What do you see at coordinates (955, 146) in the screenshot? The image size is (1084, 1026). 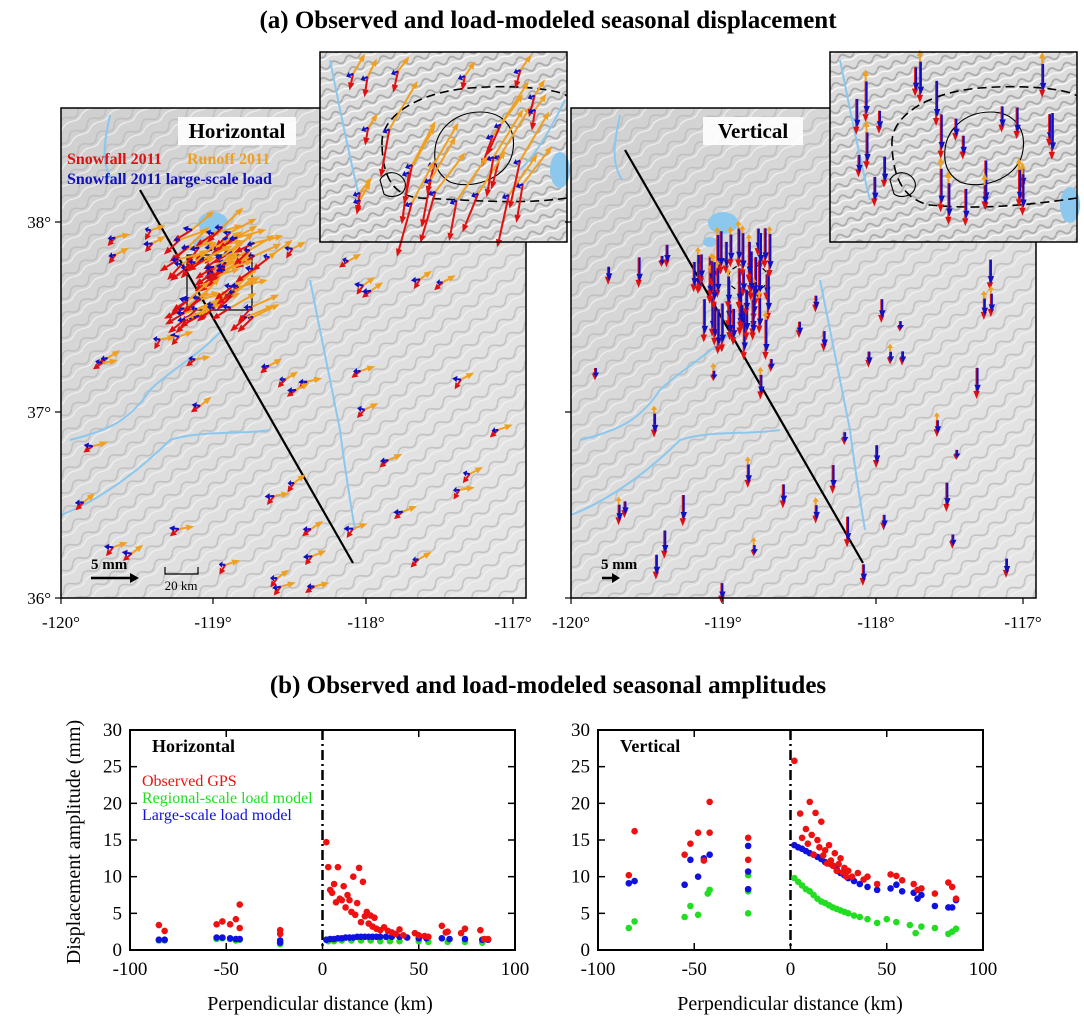 I see `vertical-inset` at bounding box center [955, 146].